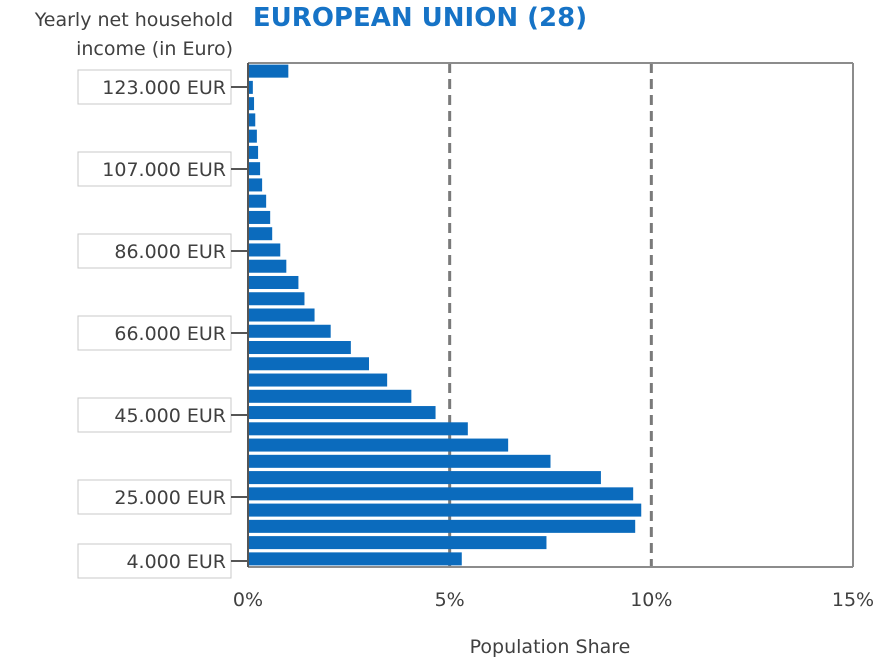  I want to click on x-axis-label: Population Share, so click(550, 647).